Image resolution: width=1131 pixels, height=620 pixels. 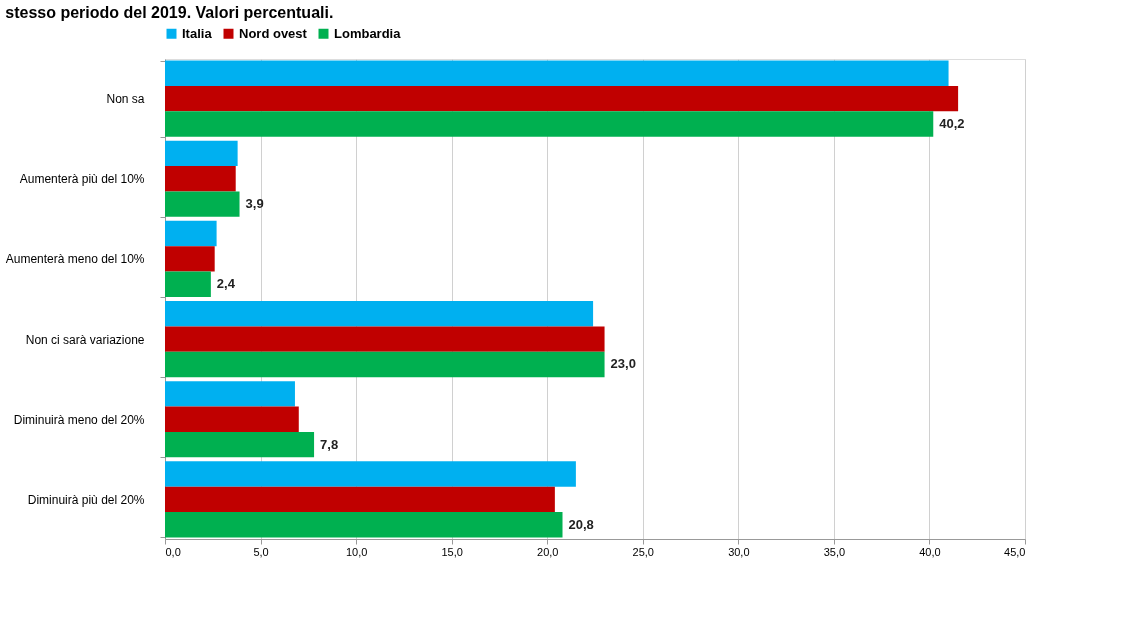 What do you see at coordinates (643, 551) in the screenshot?
I see `x-tick-label: 25,0` at bounding box center [643, 551].